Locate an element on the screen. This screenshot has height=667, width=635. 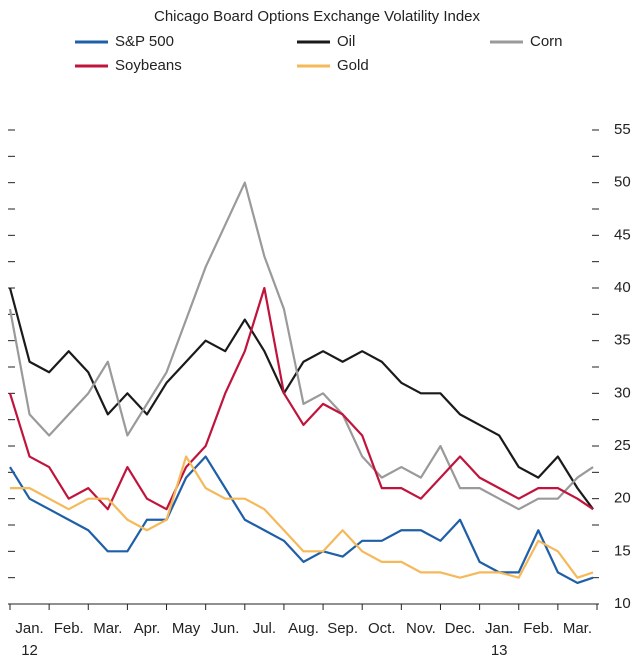
y-tick-label: 50 is located at coordinates (622, 182).